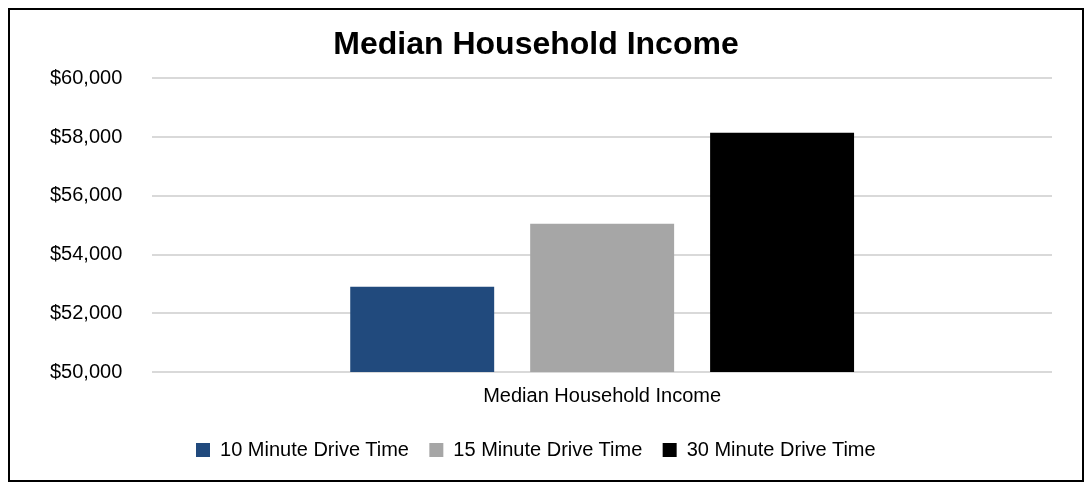 The height and width of the screenshot is (489, 1092). I want to click on legend-label: 10 Minute Drive Time, so click(314, 448).